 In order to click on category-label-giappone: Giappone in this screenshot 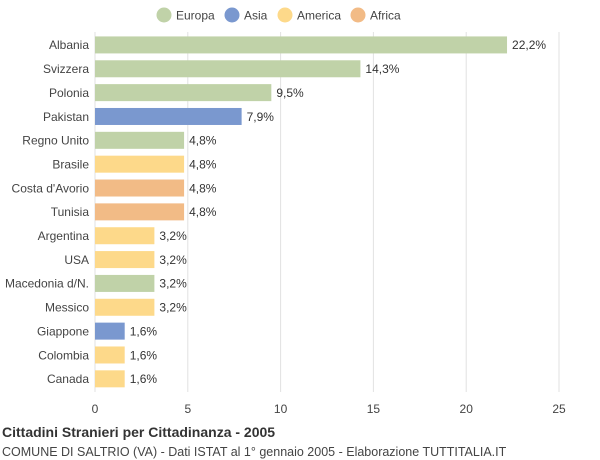, I will do `click(63, 331)`.